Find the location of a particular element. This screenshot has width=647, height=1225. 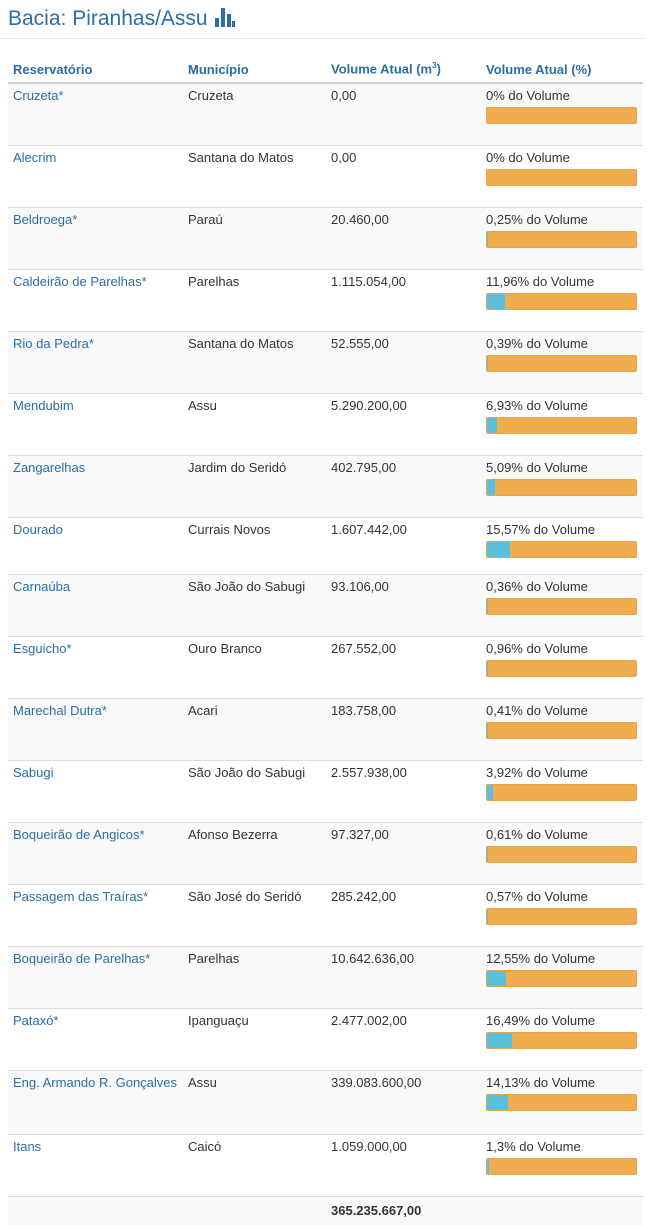

reservoir-link: Beldroega* is located at coordinates (95, 238).